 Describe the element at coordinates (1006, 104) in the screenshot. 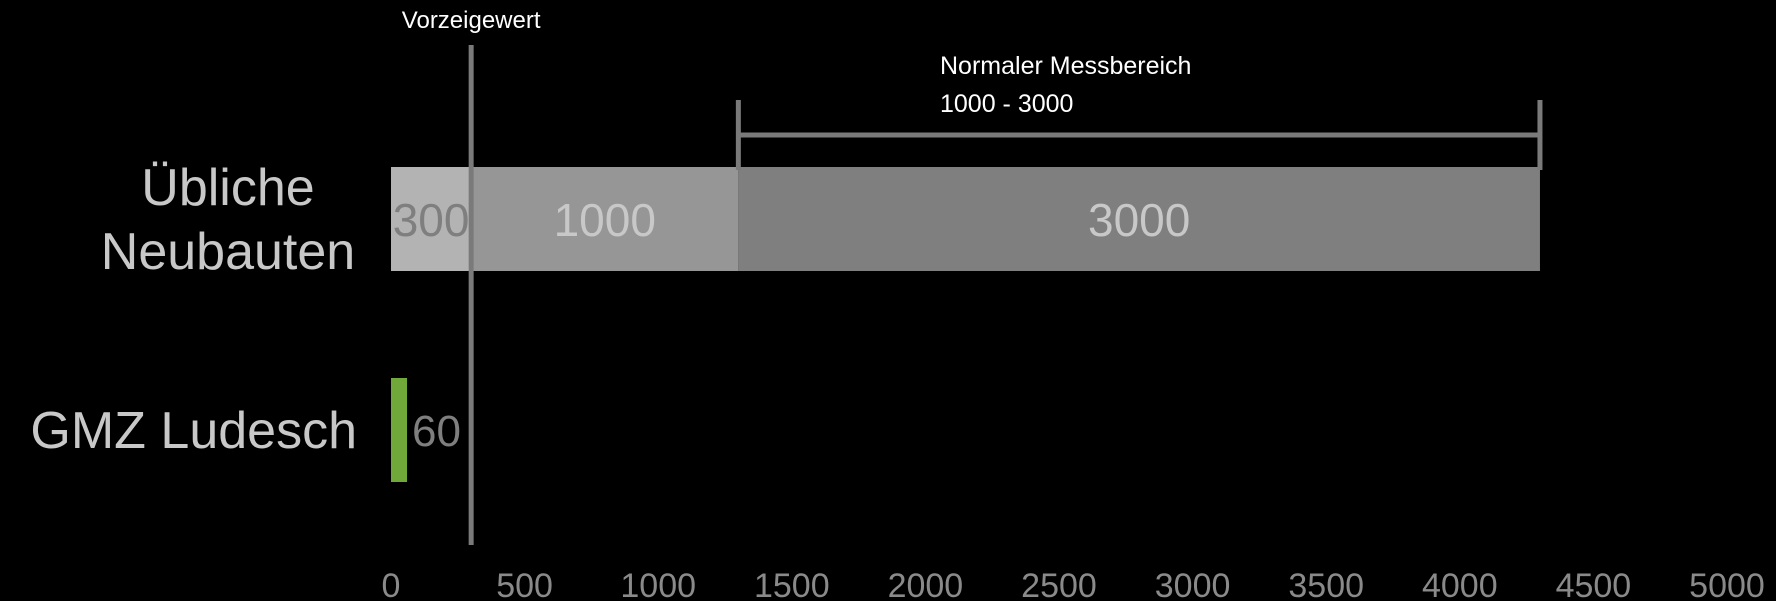

I see `range-label-values: 1000 - 3000` at that location.